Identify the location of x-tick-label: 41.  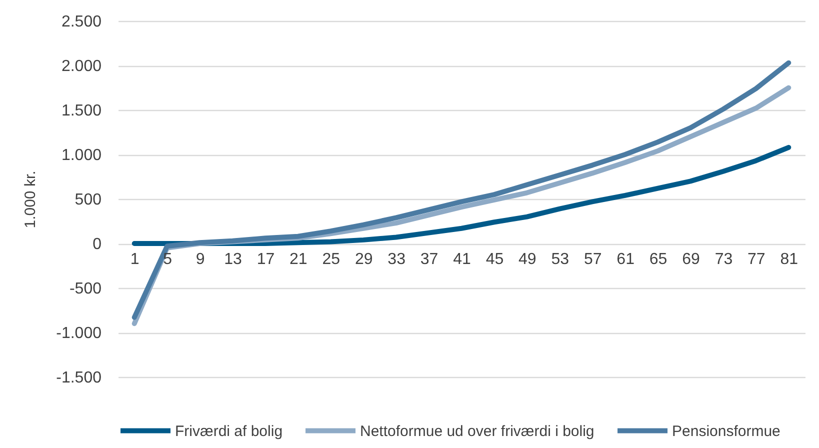
(462, 259).